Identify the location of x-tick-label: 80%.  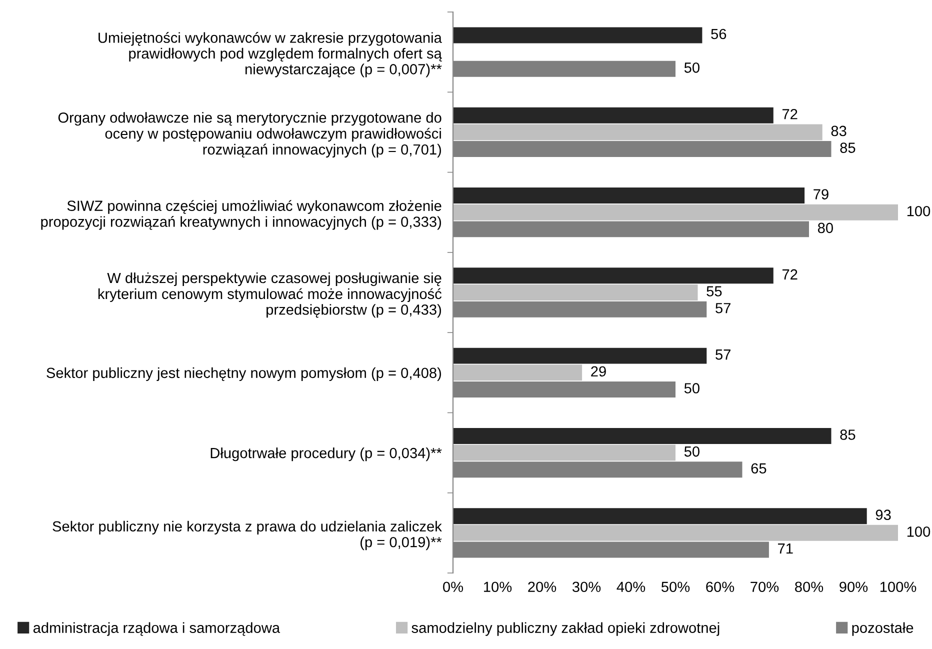
(809, 587).